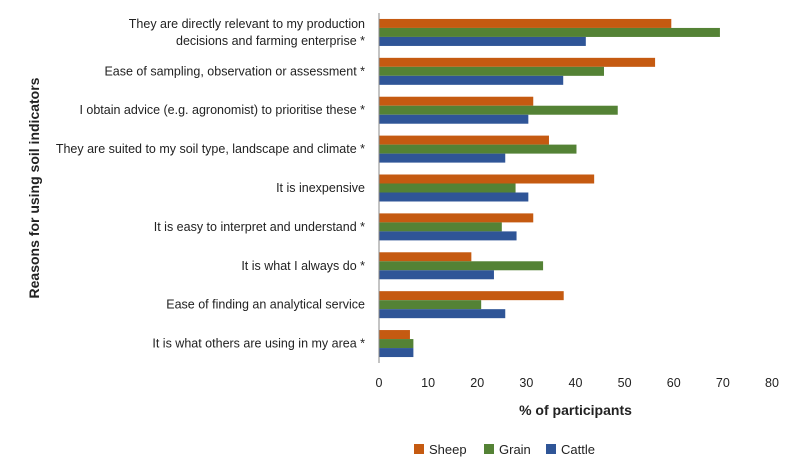 The image size is (800, 475). What do you see at coordinates (723, 383) in the screenshot?
I see `x-tick-label: 70` at bounding box center [723, 383].